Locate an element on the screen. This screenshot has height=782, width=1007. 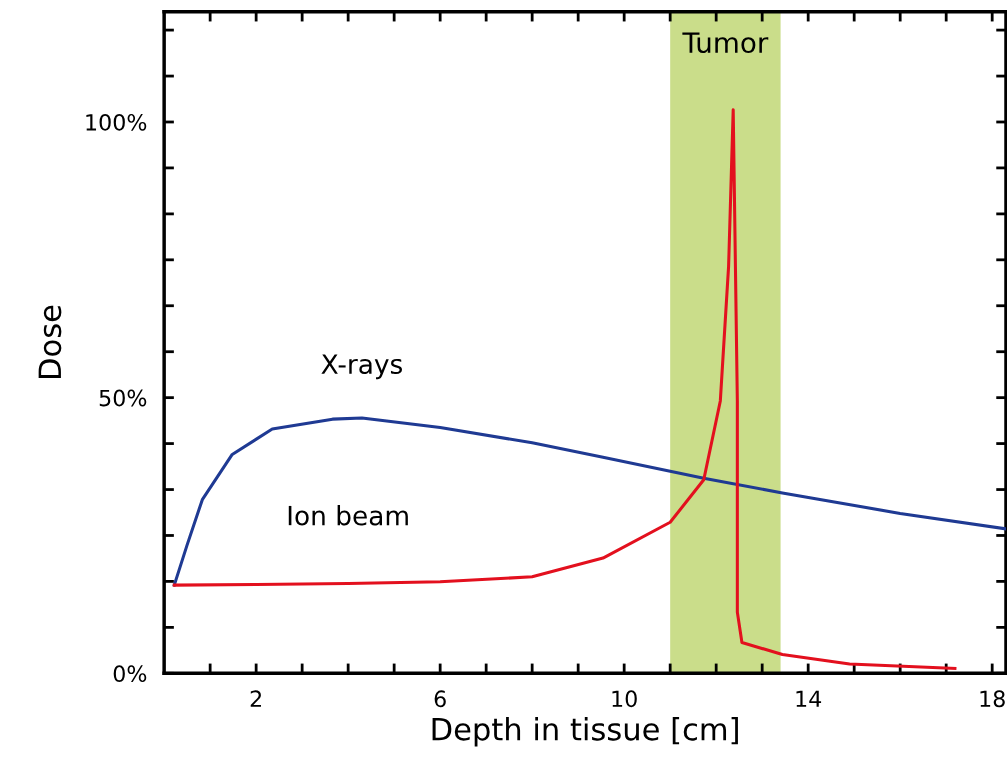
band-label: Tumor is located at coordinates (725, 43).